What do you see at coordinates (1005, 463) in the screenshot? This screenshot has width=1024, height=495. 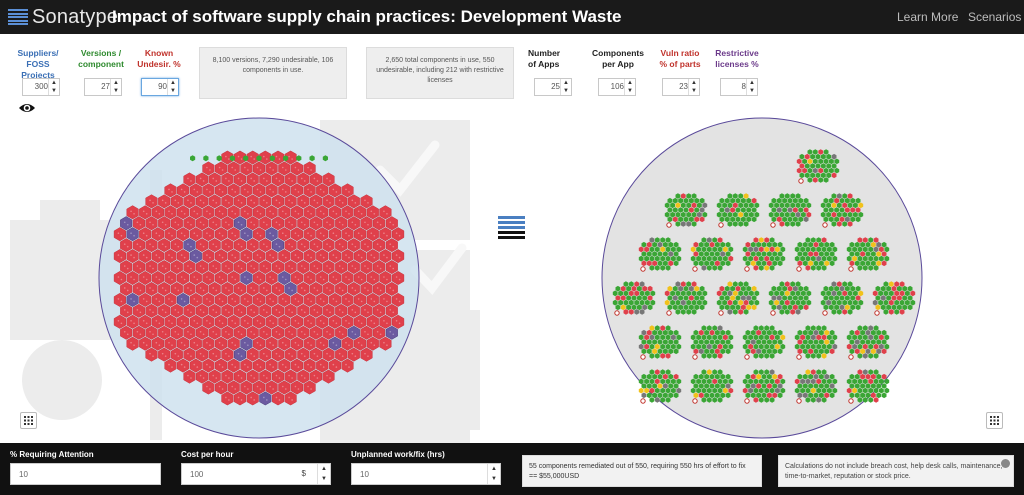 I see `info-icon` at bounding box center [1005, 463].